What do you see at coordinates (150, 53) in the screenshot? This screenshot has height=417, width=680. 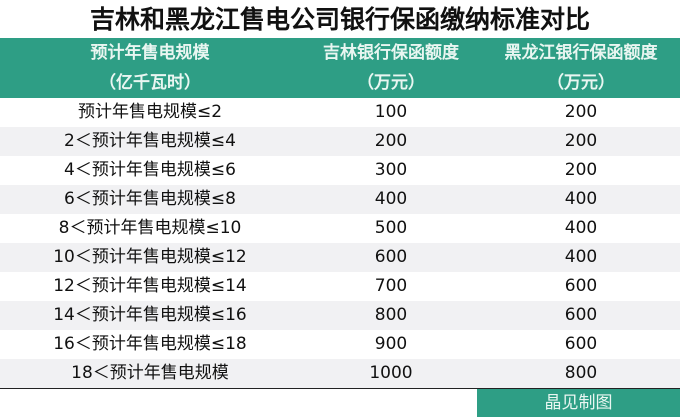 I see `header-scale: 预计年售电规模` at bounding box center [150, 53].